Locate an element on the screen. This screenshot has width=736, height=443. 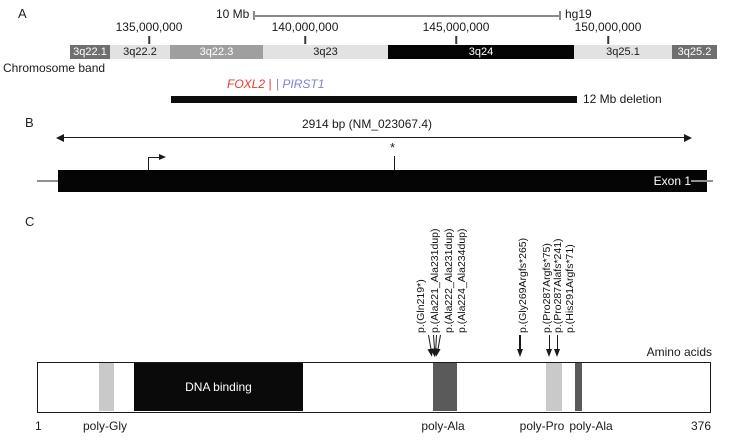
mutation-label: p.(Ala222_Ala231dup) is located at coordinates (448, 281).